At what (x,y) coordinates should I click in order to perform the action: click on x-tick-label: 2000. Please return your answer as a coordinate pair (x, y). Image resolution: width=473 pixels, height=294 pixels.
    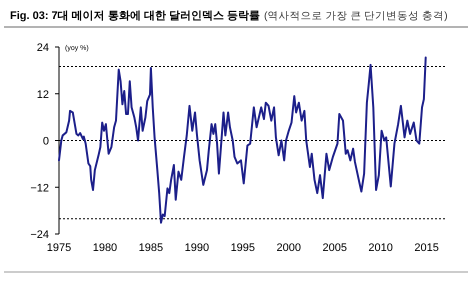
    Looking at the image, I should click on (289, 248).